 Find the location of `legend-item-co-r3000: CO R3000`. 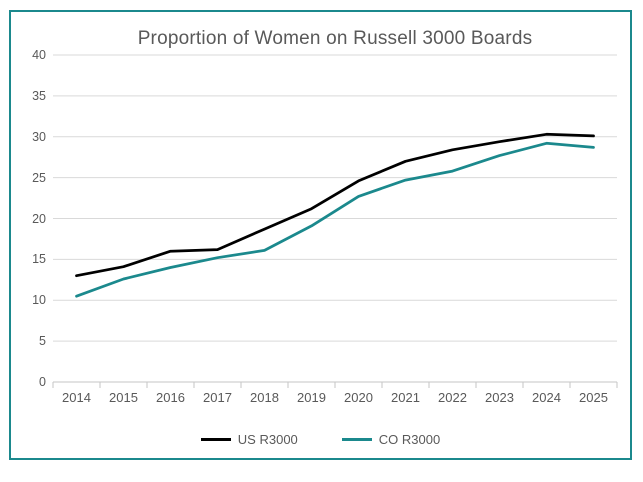

legend-item-co-r3000: CO R3000 is located at coordinates (391, 439).